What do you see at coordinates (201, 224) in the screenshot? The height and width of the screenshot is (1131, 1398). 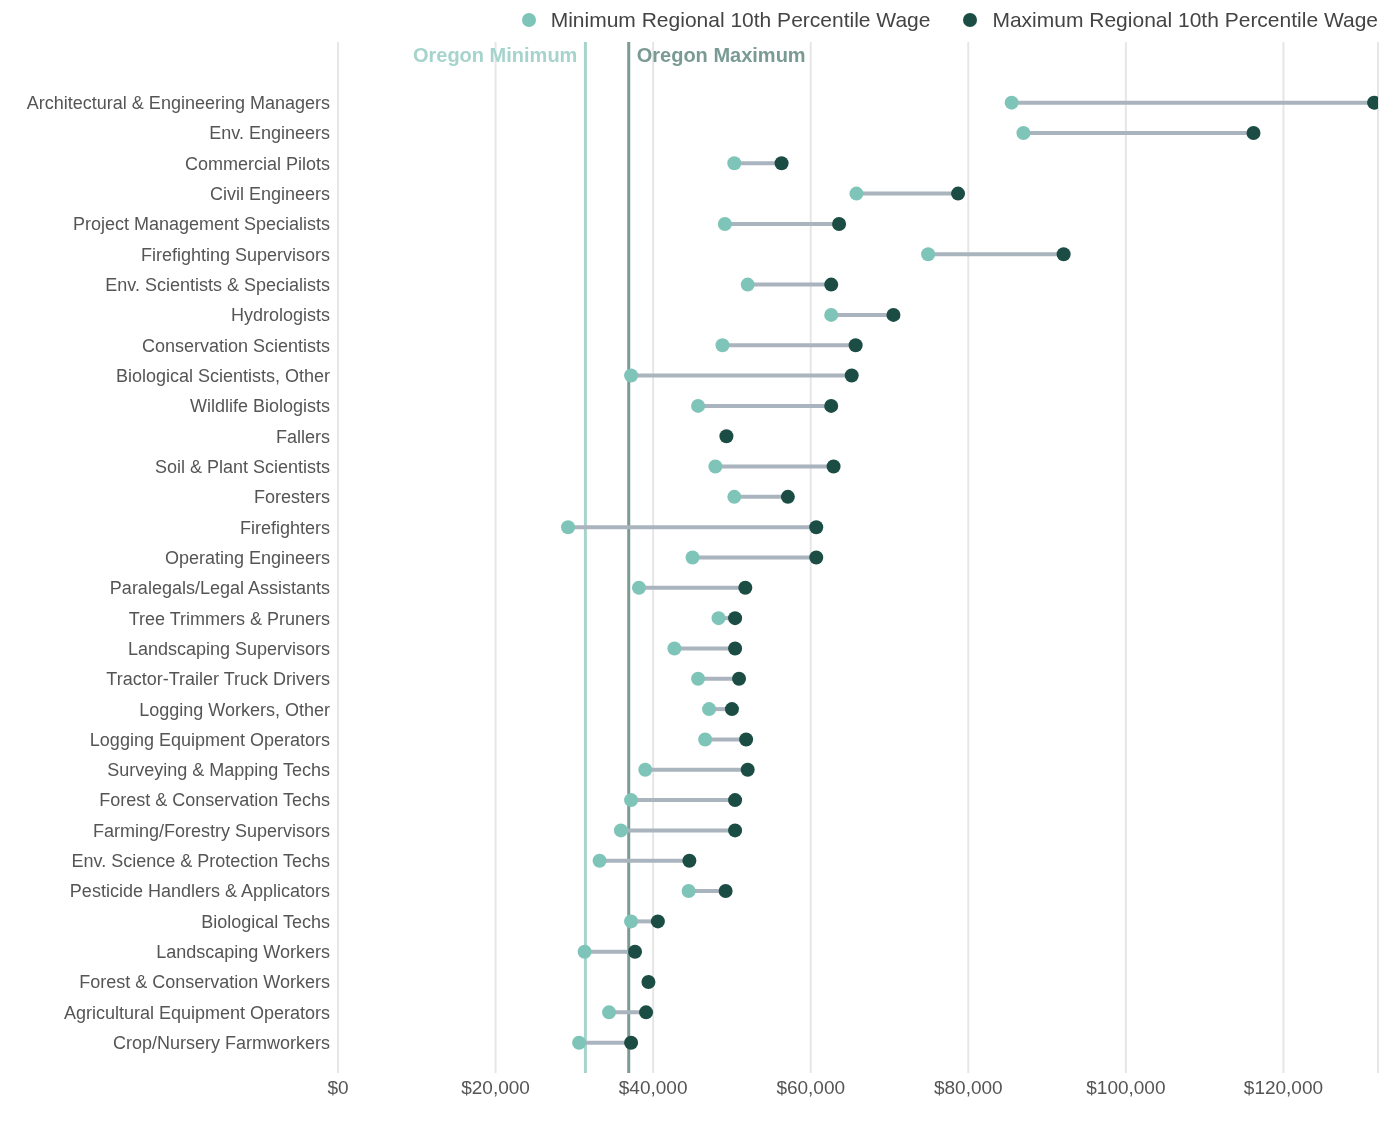 I see `y-tick-label: Project Management Specialists` at bounding box center [201, 224].